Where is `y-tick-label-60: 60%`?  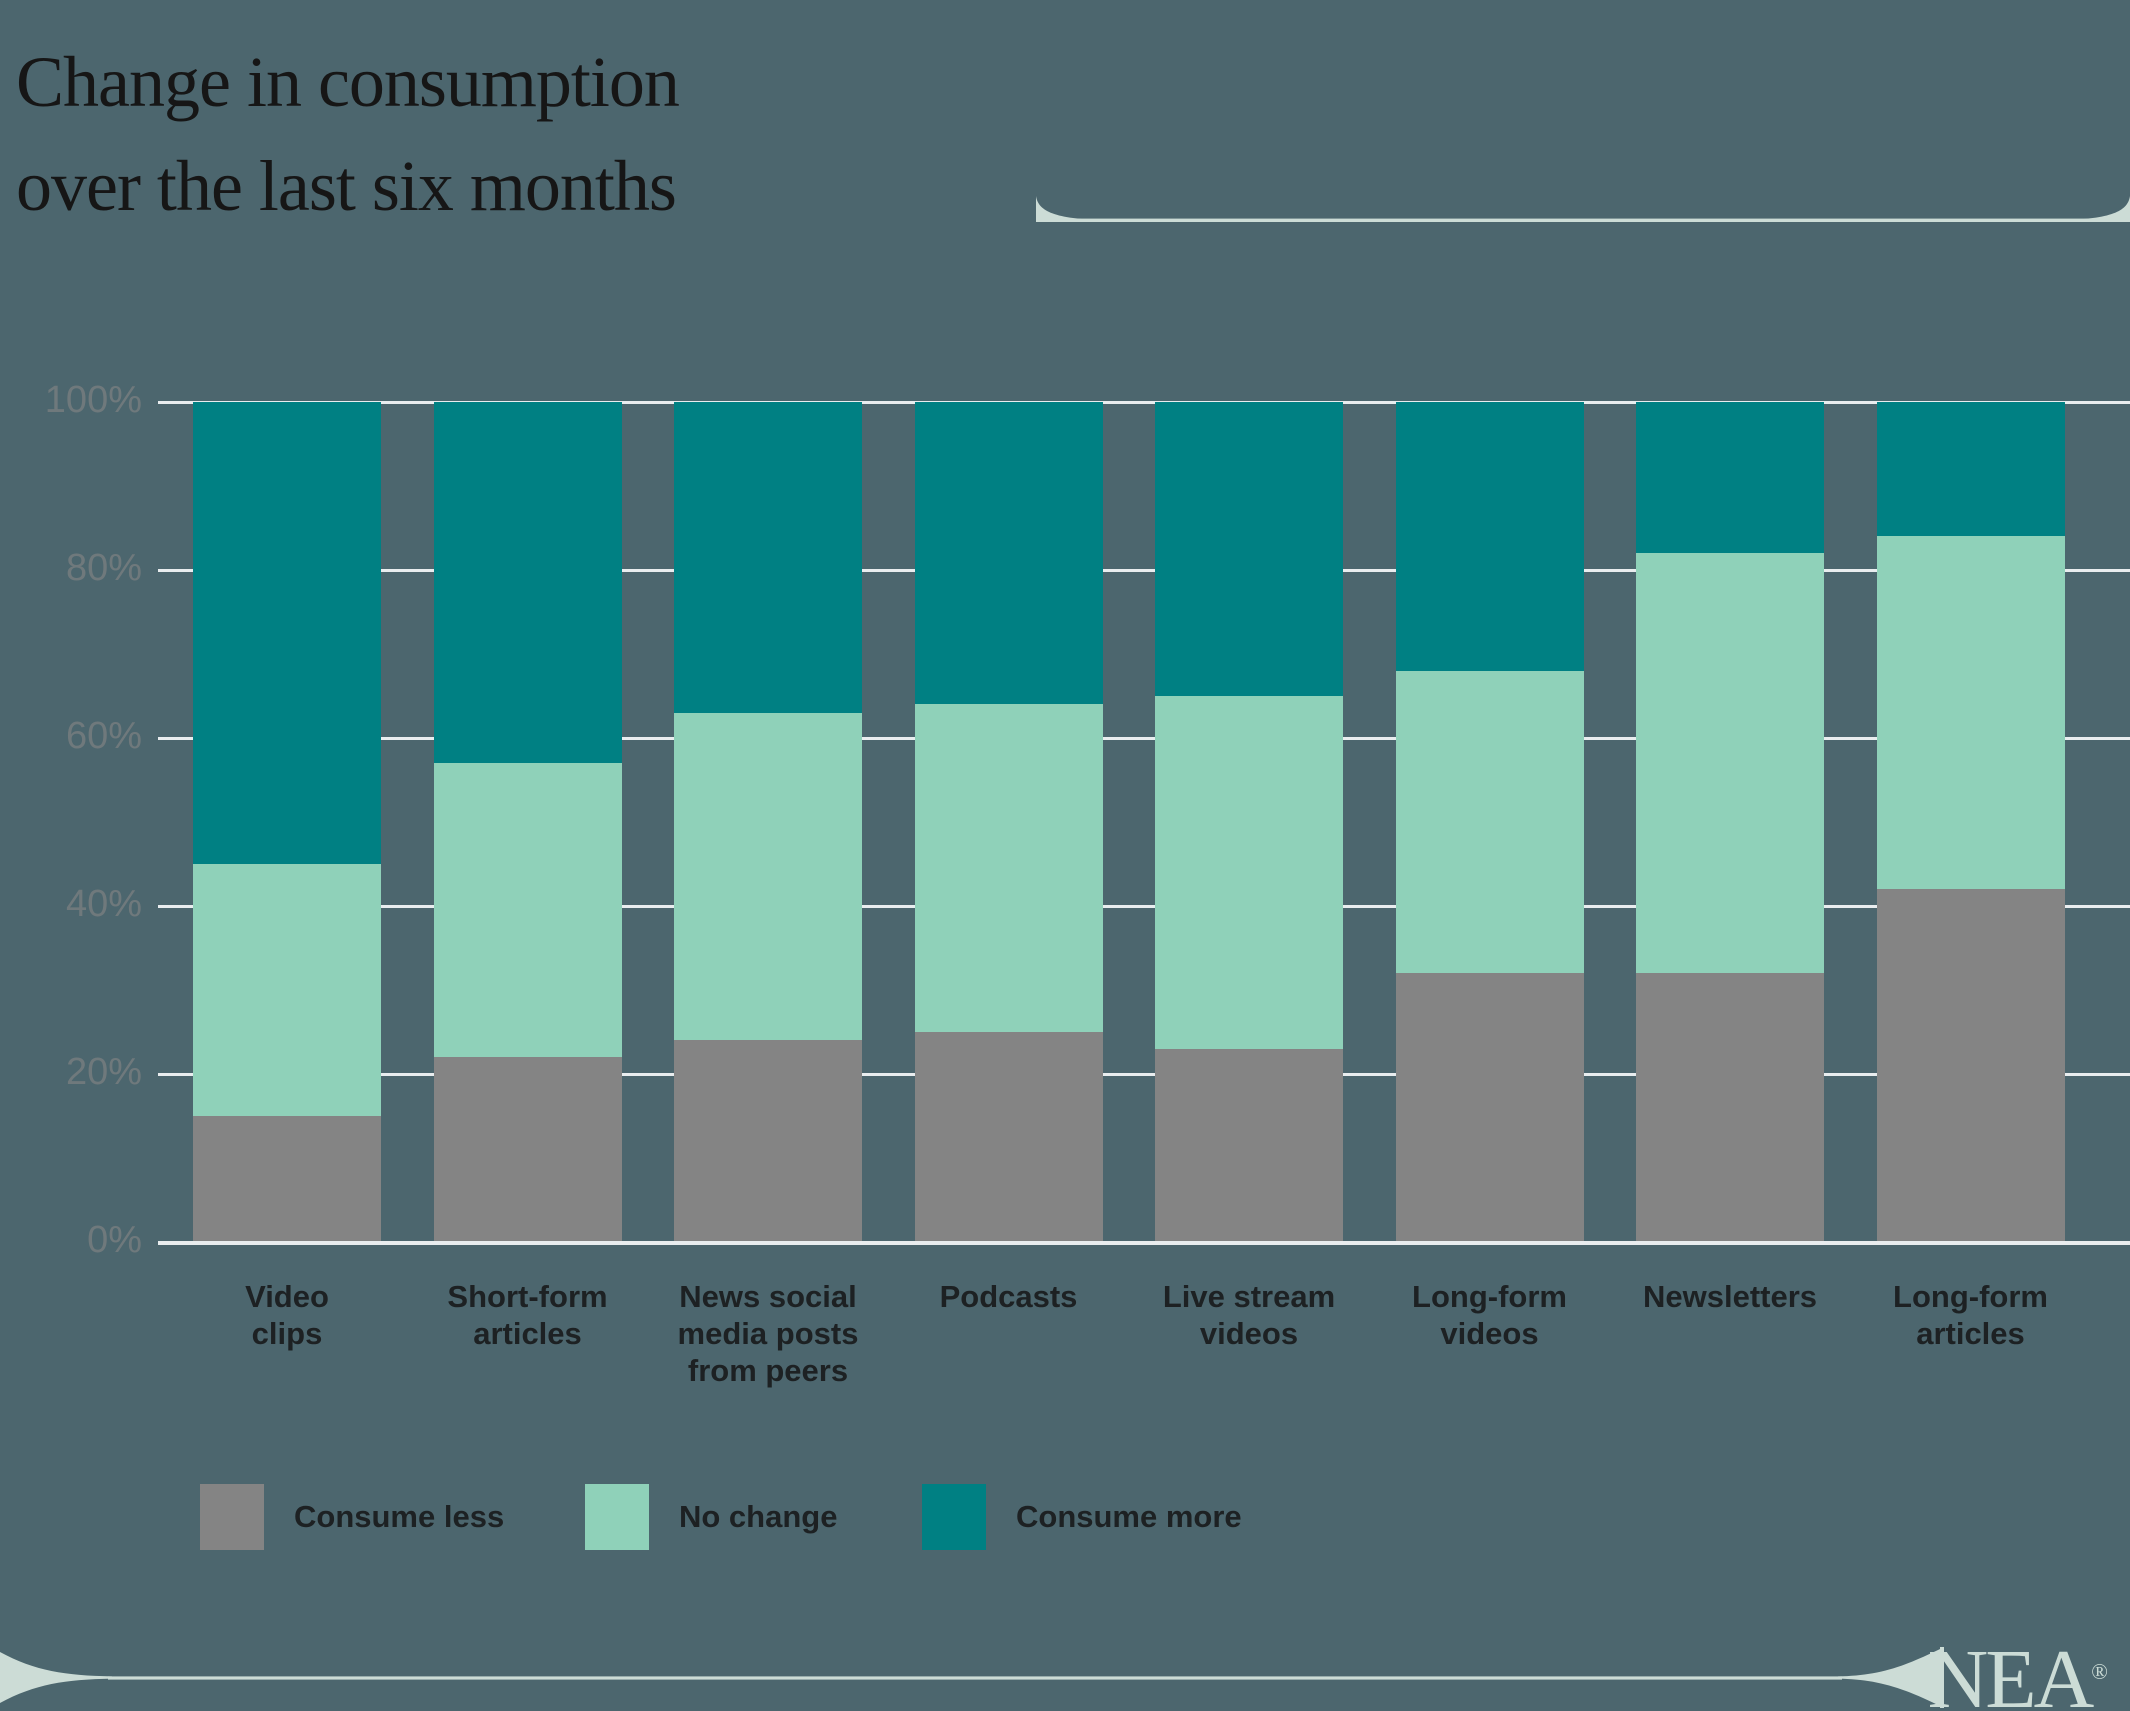 y-tick-label-60: 60% is located at coordinates (103, 735).